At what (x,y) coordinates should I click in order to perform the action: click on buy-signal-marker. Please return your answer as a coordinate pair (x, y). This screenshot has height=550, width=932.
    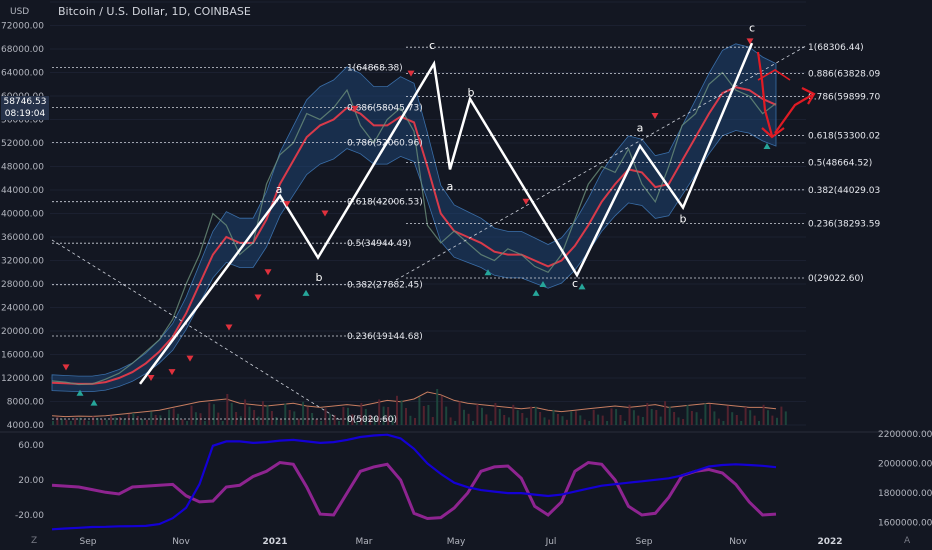
    Looking at the image, I should click on (767, 145).